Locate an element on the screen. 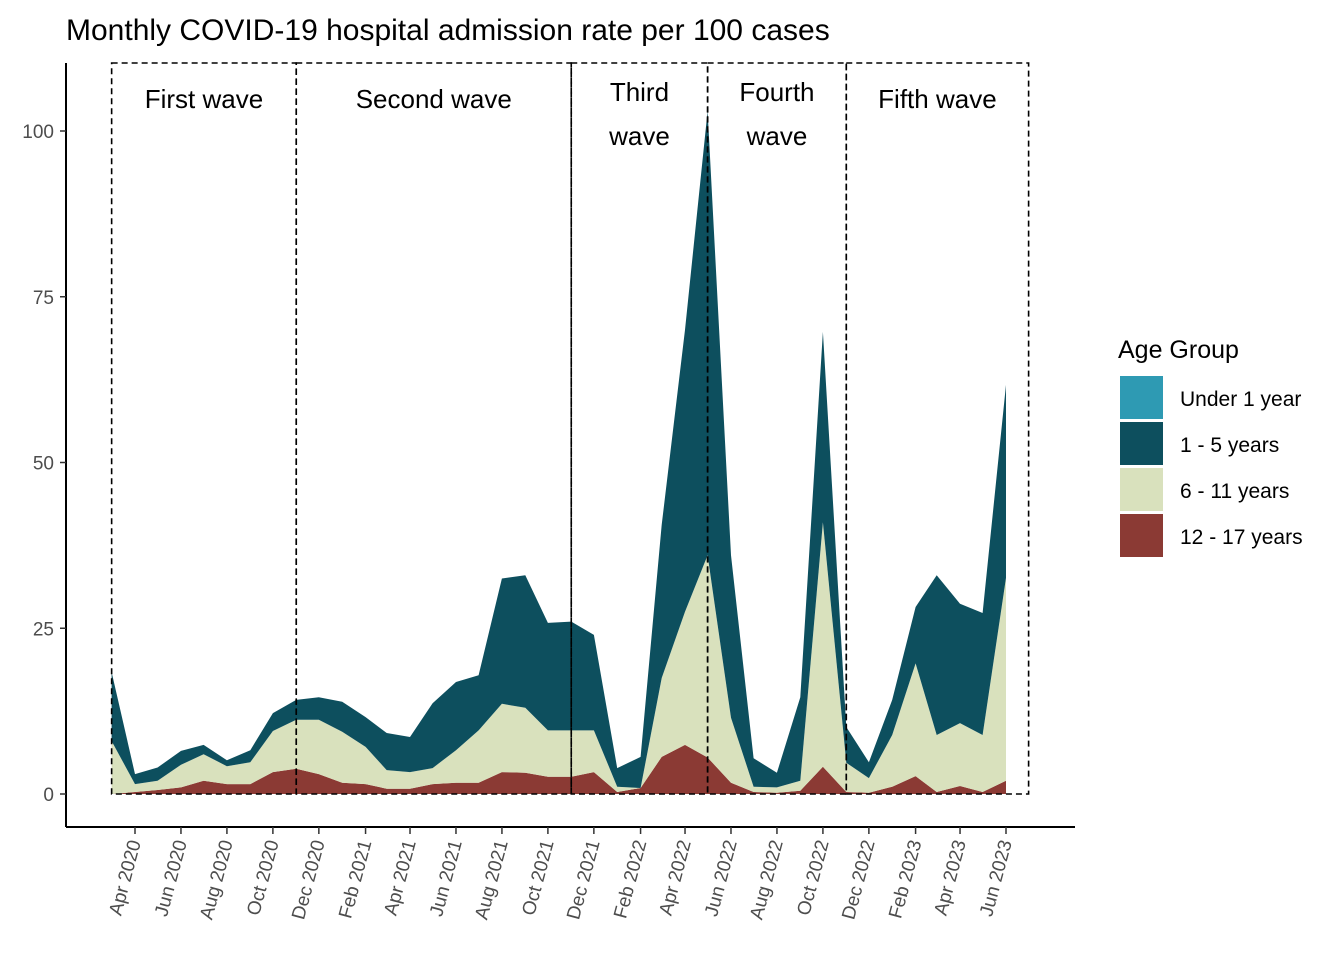  y-ticks: 0 25 50 75 100 is located at coordinates (44, 464).